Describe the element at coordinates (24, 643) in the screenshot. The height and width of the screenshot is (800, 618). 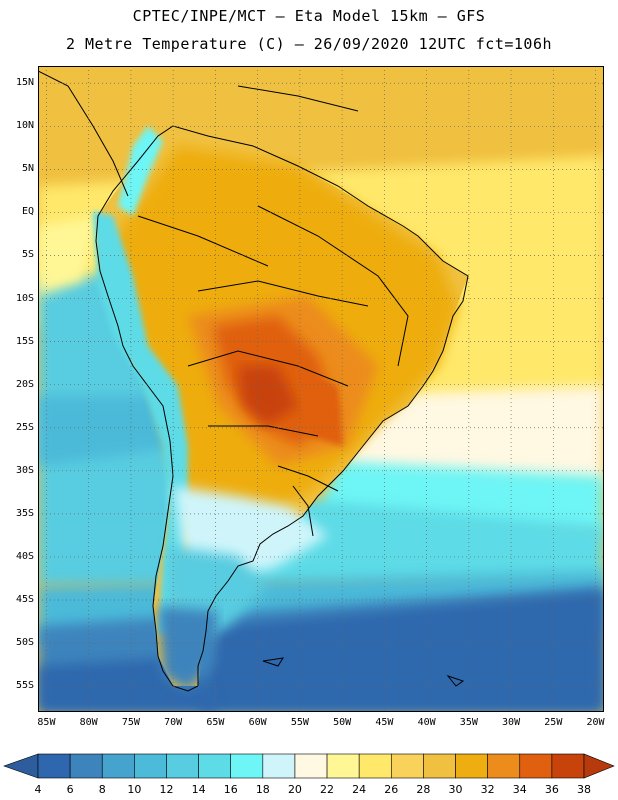
I see `lat-tick-label: 50S` at that location.